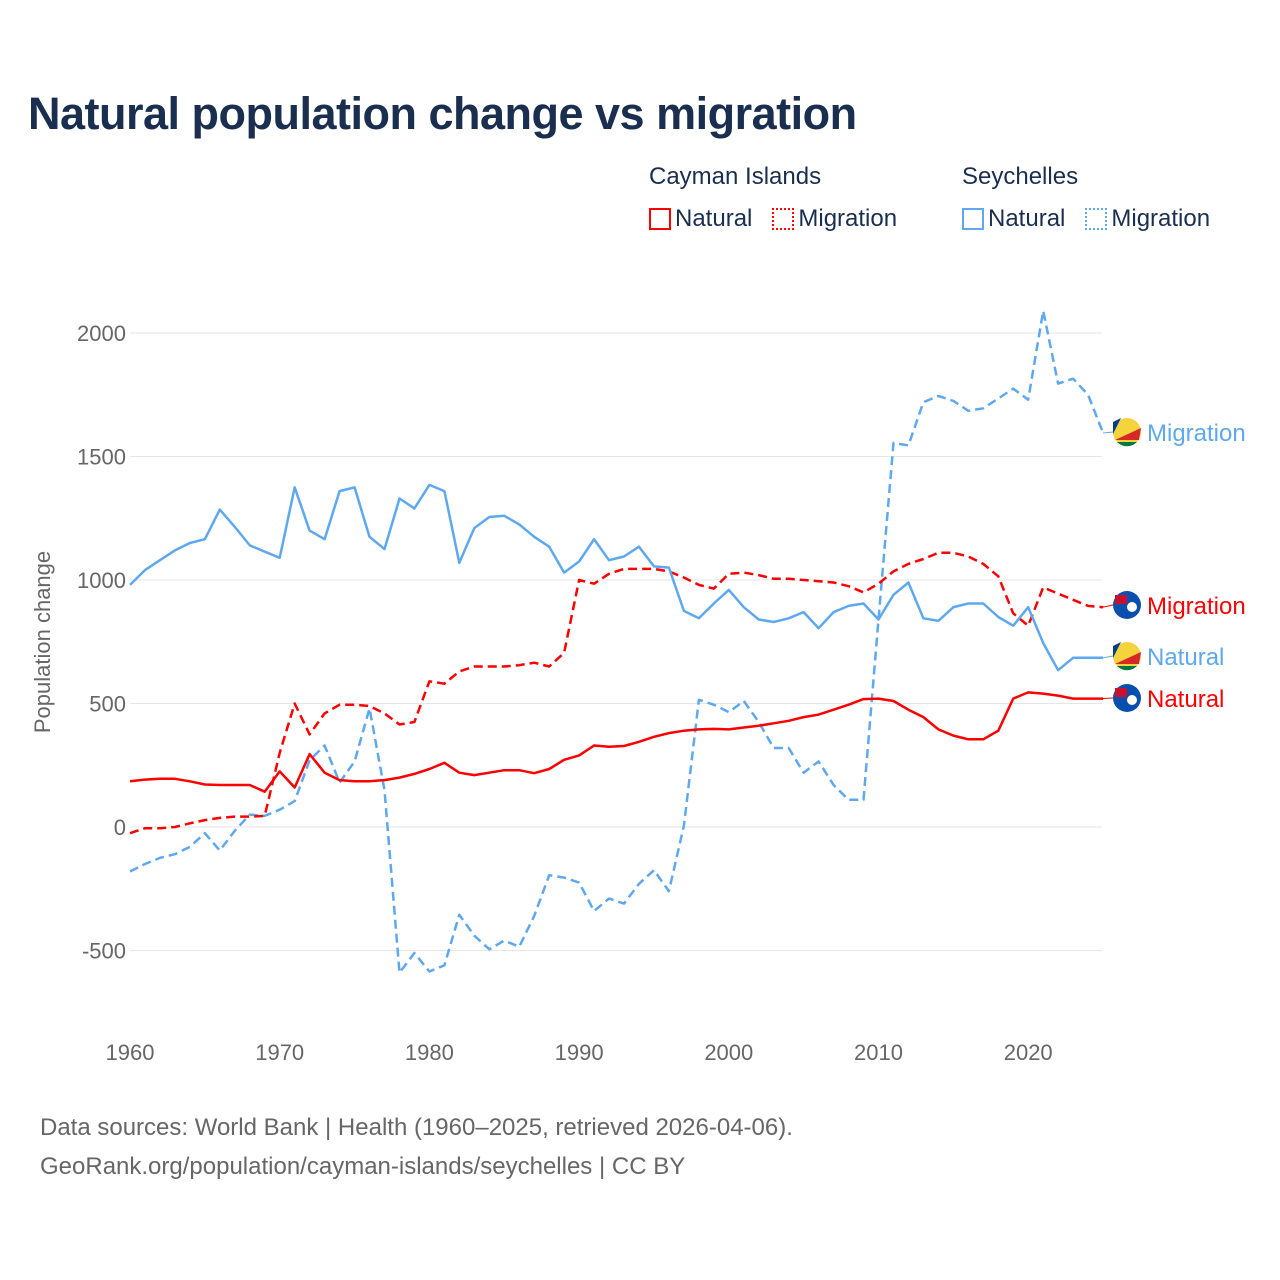 Image resolution: width=1280 pixels, height=1280 pixels. What do you see at coordinates (101, 580) in the screenshot?
I see `y-tick-label: 1000` at bounding box center [101, 580].